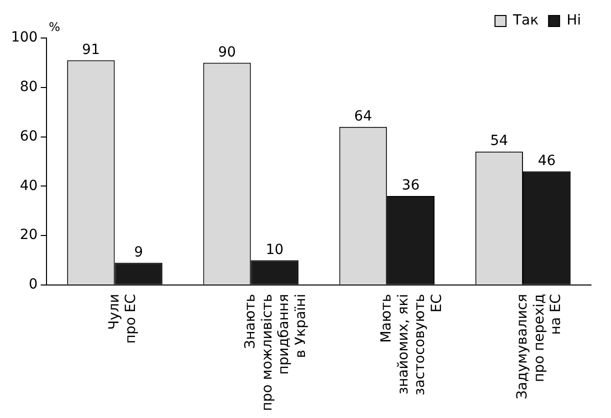 This screenshot has height=418, width=611. I want to click on data-label: 91, so click(91, 50).